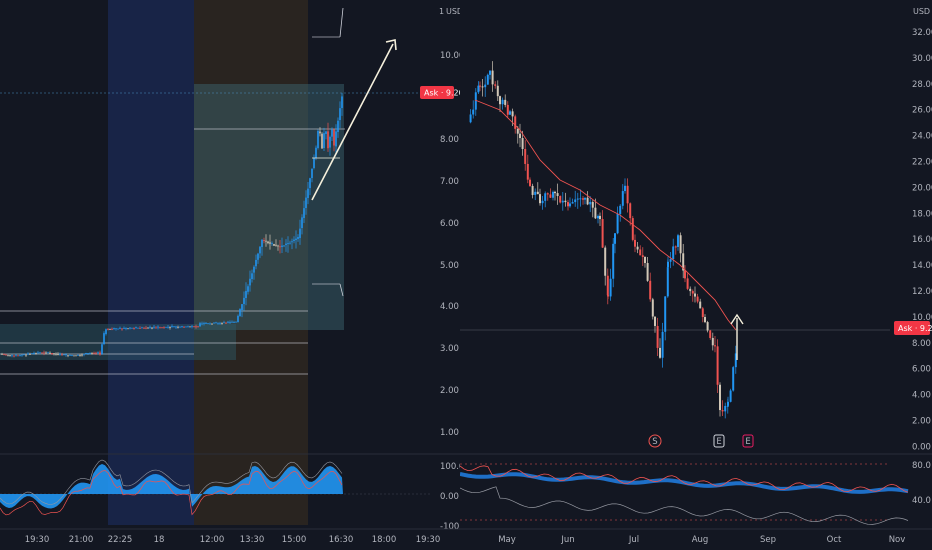 The image size is (932, 550). What do you see at coordinates (922, 188) in the screenshot?
I see `right-price-tick: 20.00` at bounding box center [922, 188].